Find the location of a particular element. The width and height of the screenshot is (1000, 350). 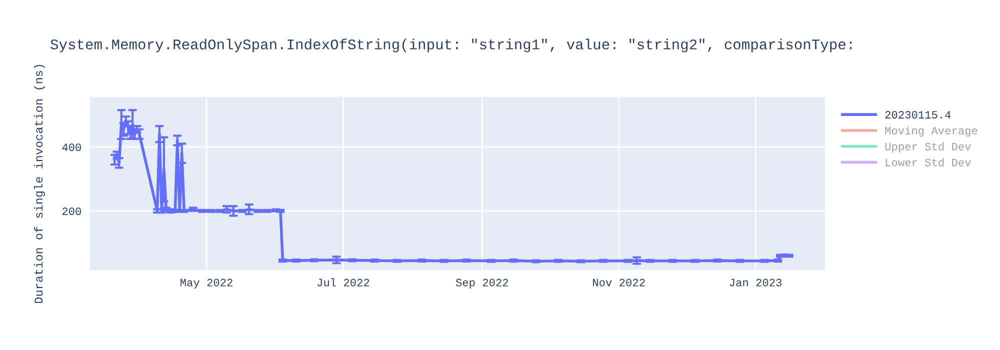

legend-label: Upper Std Dev is located at coordinates (928, 147).